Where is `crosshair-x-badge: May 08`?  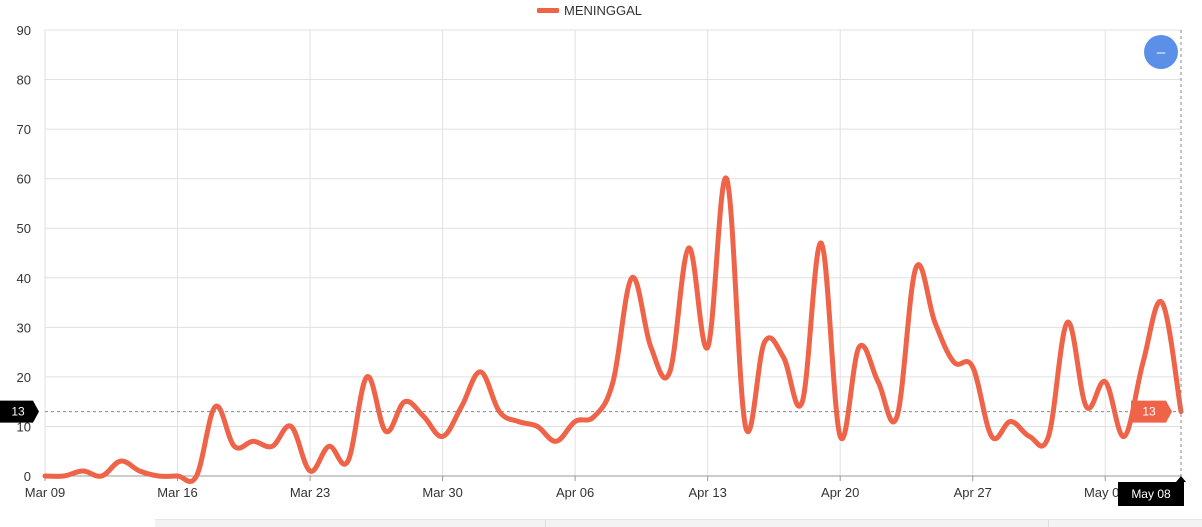 crosshair-x-badge: May 08 is located at coordinates (1152, 491).